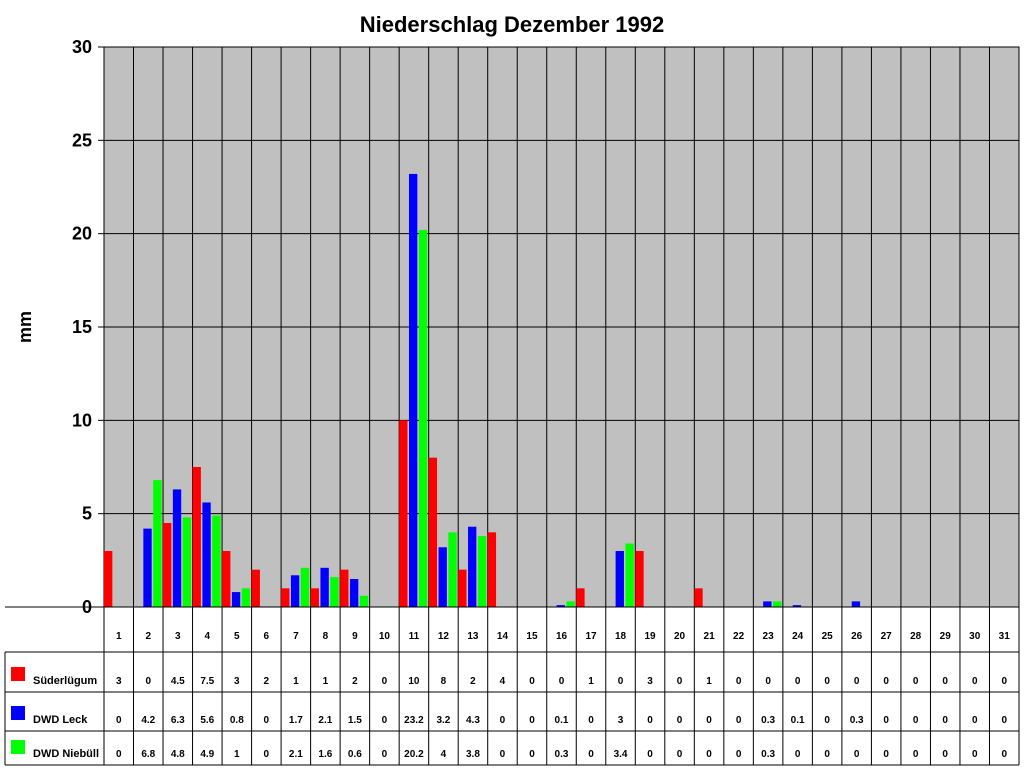 This screenshot has width=1024, height=768. I want to click on data-label: 4.3, so click(473, 720).